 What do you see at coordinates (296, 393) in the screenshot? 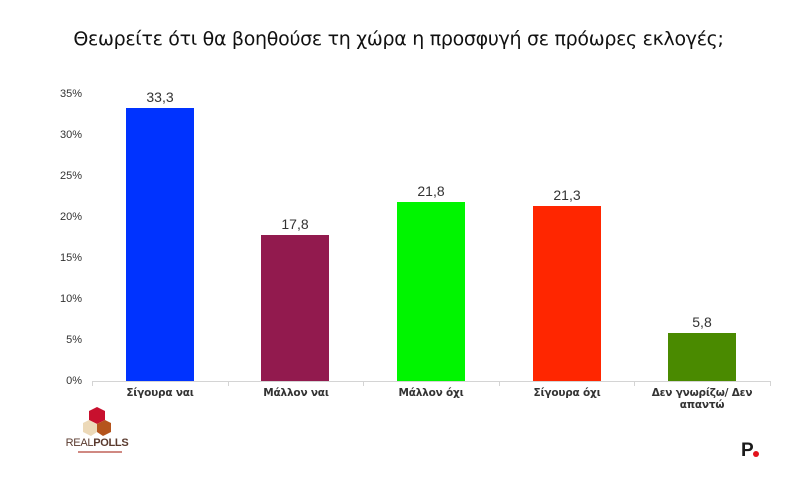
I see `x-category-label: Μάλλον ναι` at bounding box center [296, 393].